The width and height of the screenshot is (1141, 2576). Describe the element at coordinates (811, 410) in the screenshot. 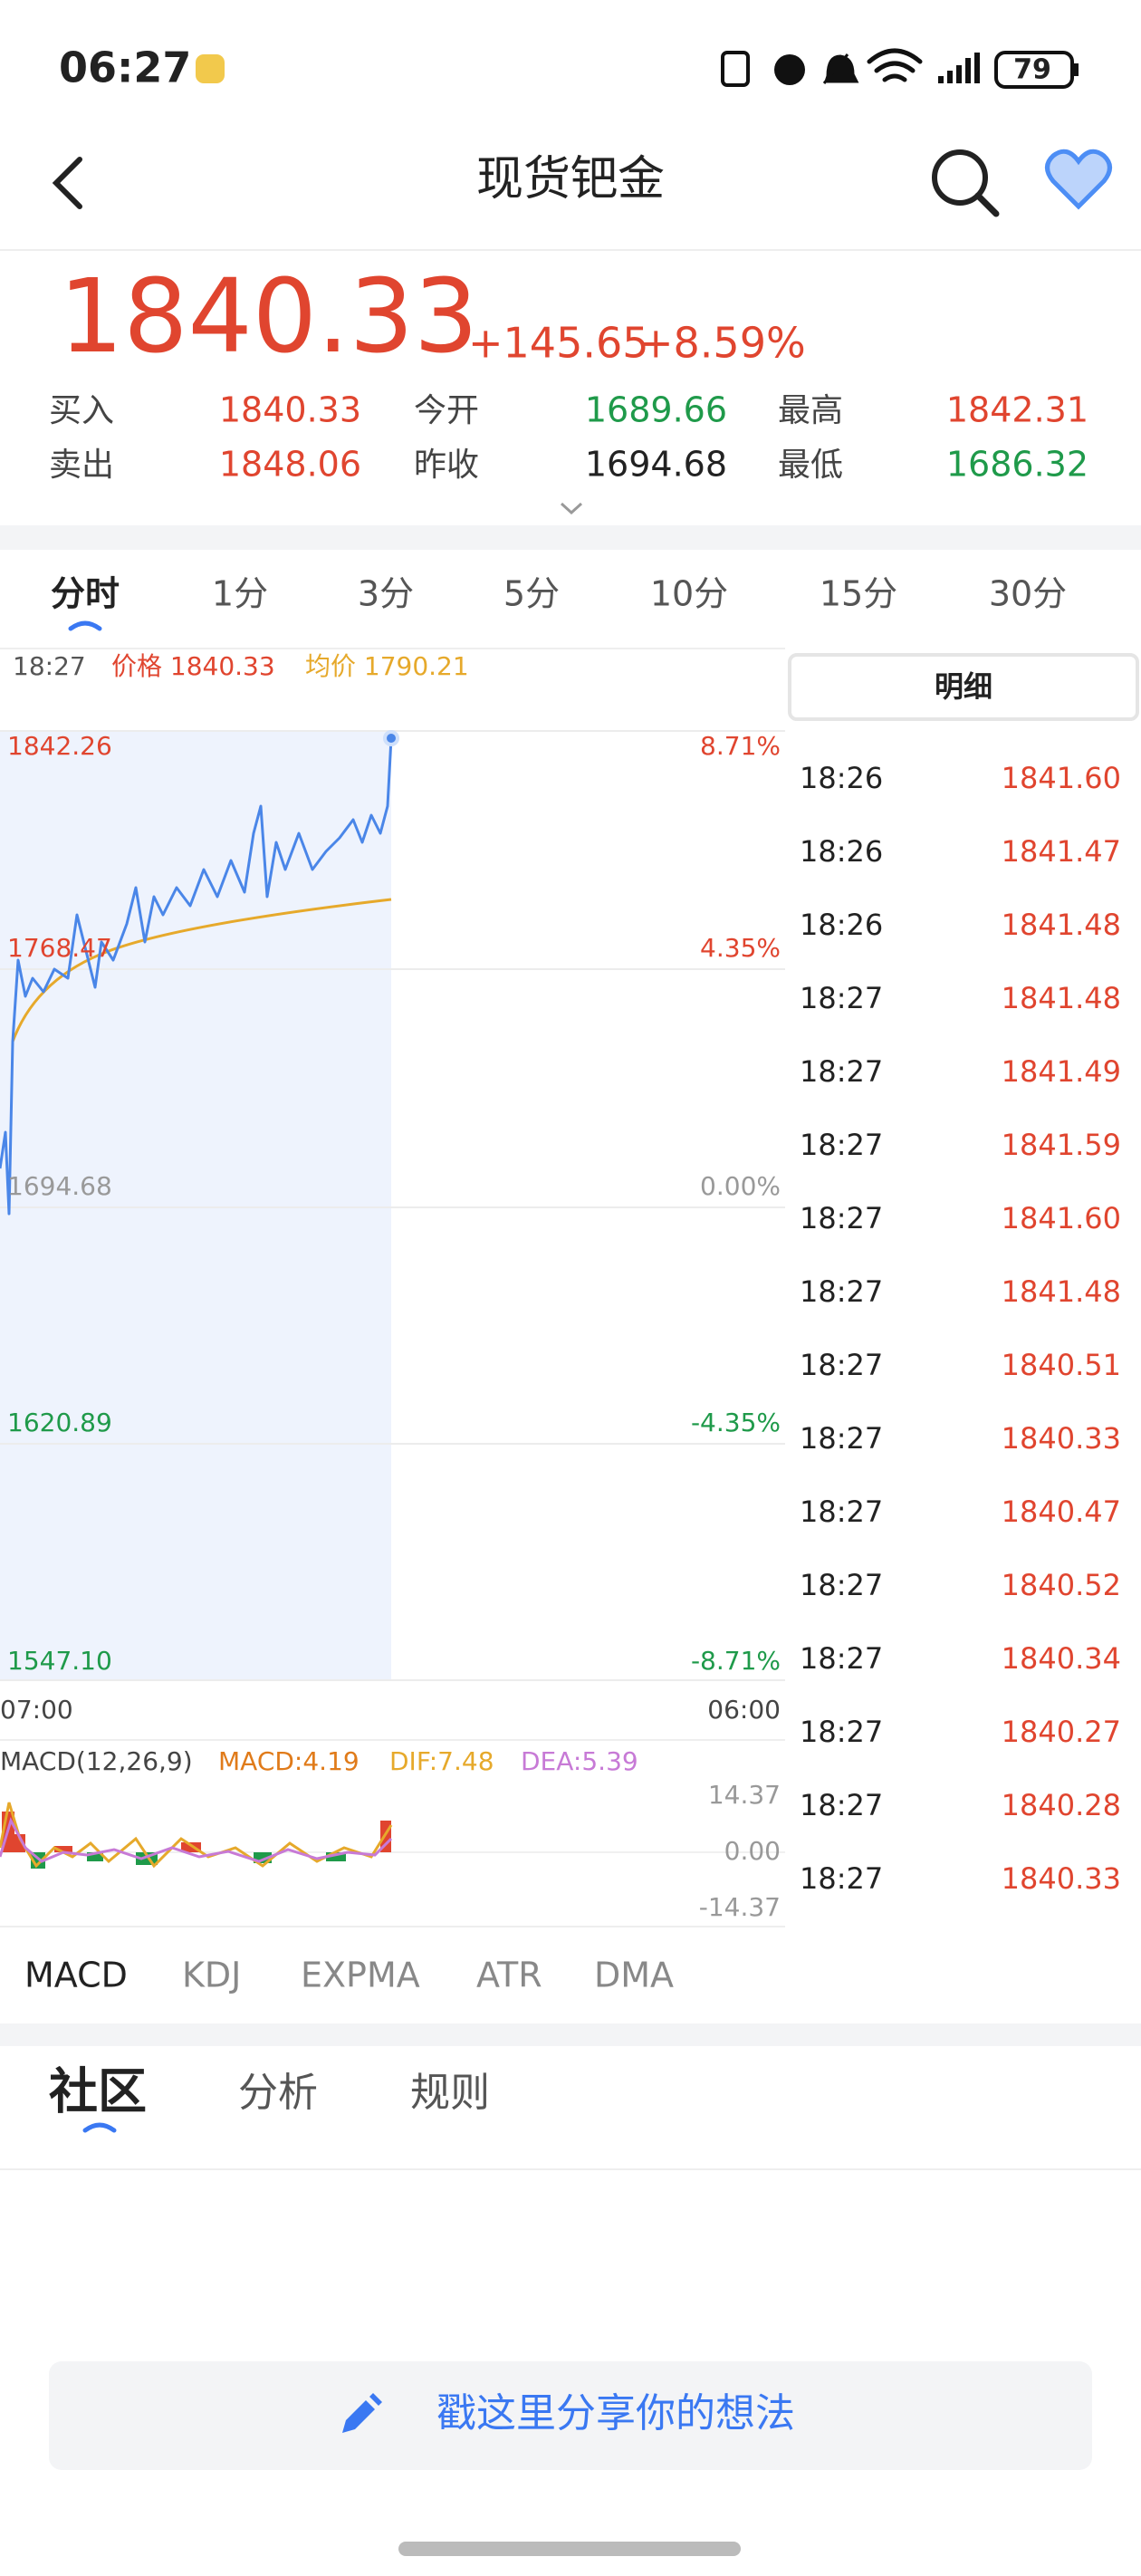

I see `field-label: 最高` at that location.